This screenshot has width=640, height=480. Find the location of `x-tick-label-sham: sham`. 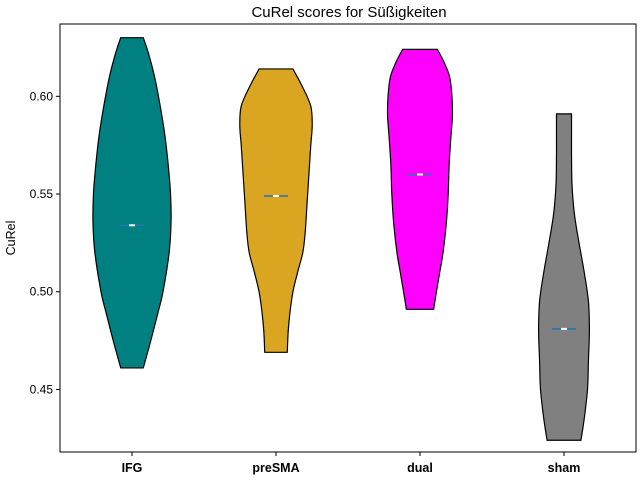

x-tick-label-sham: sham is located at coordinates (564, 468).